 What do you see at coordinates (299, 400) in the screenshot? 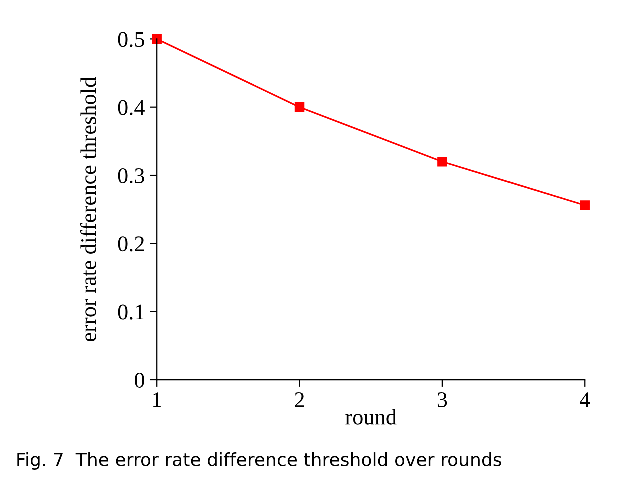
I see `x-tick-label: 2` at bounding box center [299, 400].